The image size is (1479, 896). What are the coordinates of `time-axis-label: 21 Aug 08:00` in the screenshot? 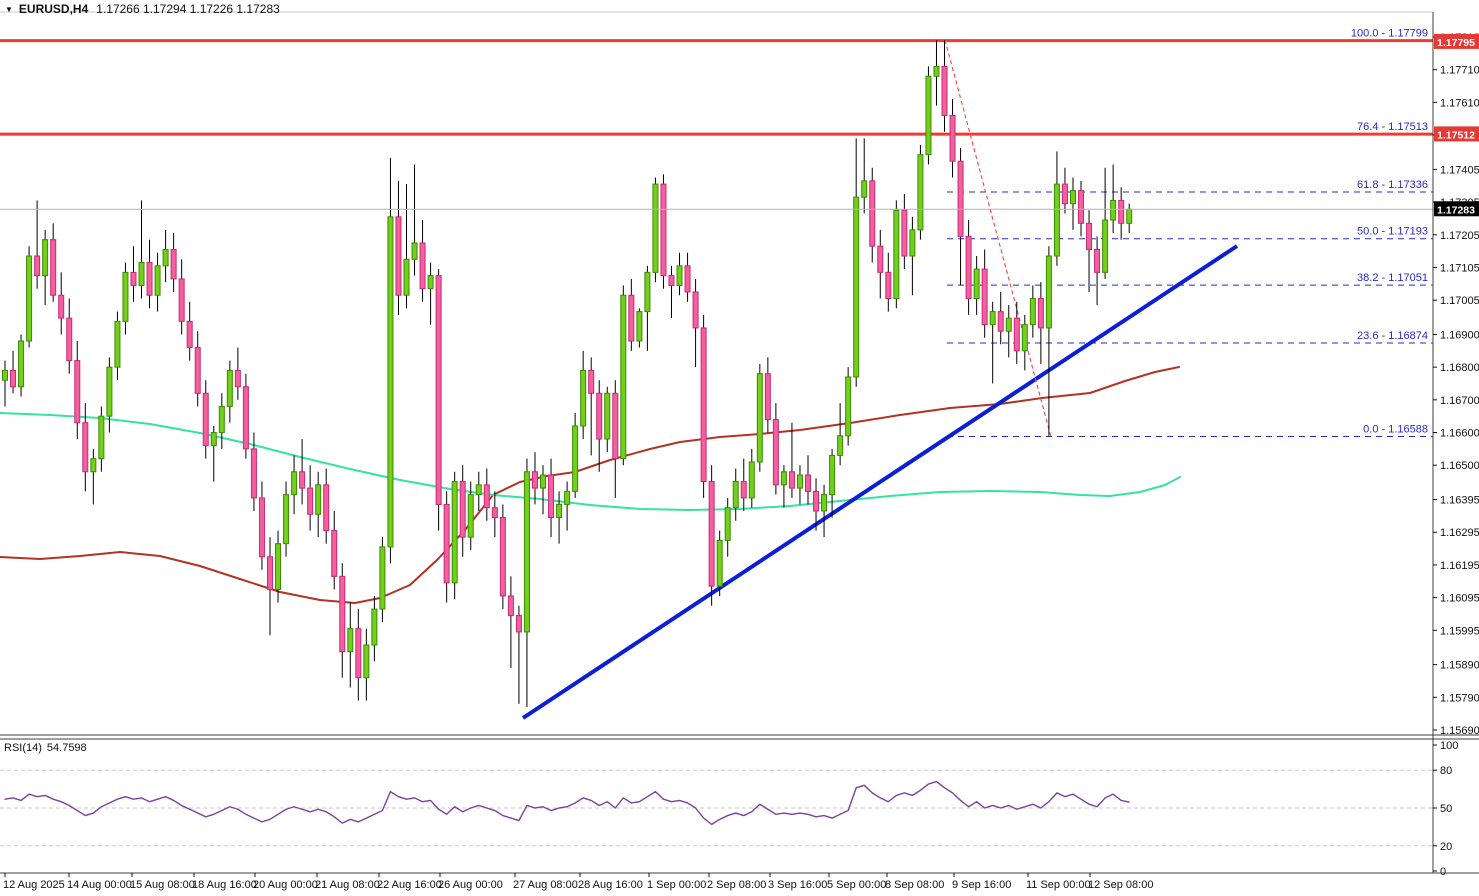 It's located at (347, 885).